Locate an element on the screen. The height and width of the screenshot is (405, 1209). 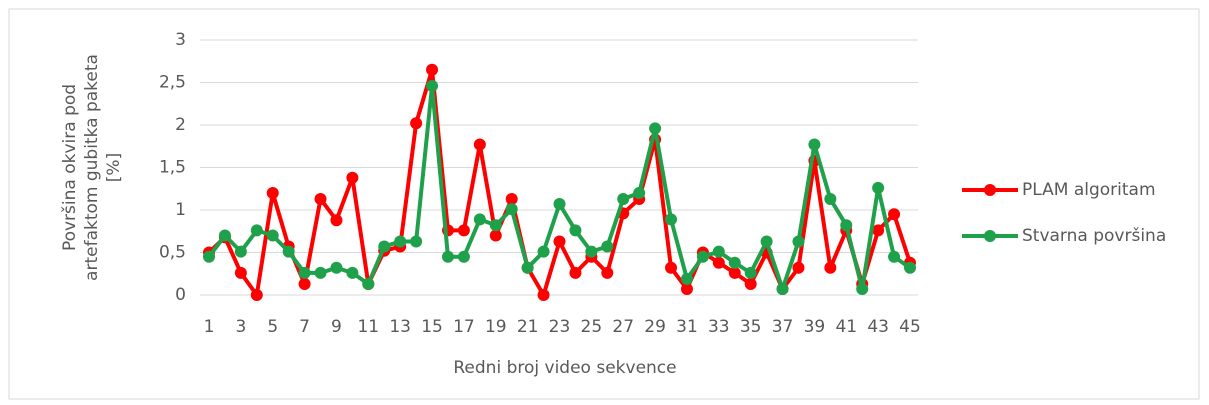
x-tick-label: 29 is located at coordinates (655, 327).